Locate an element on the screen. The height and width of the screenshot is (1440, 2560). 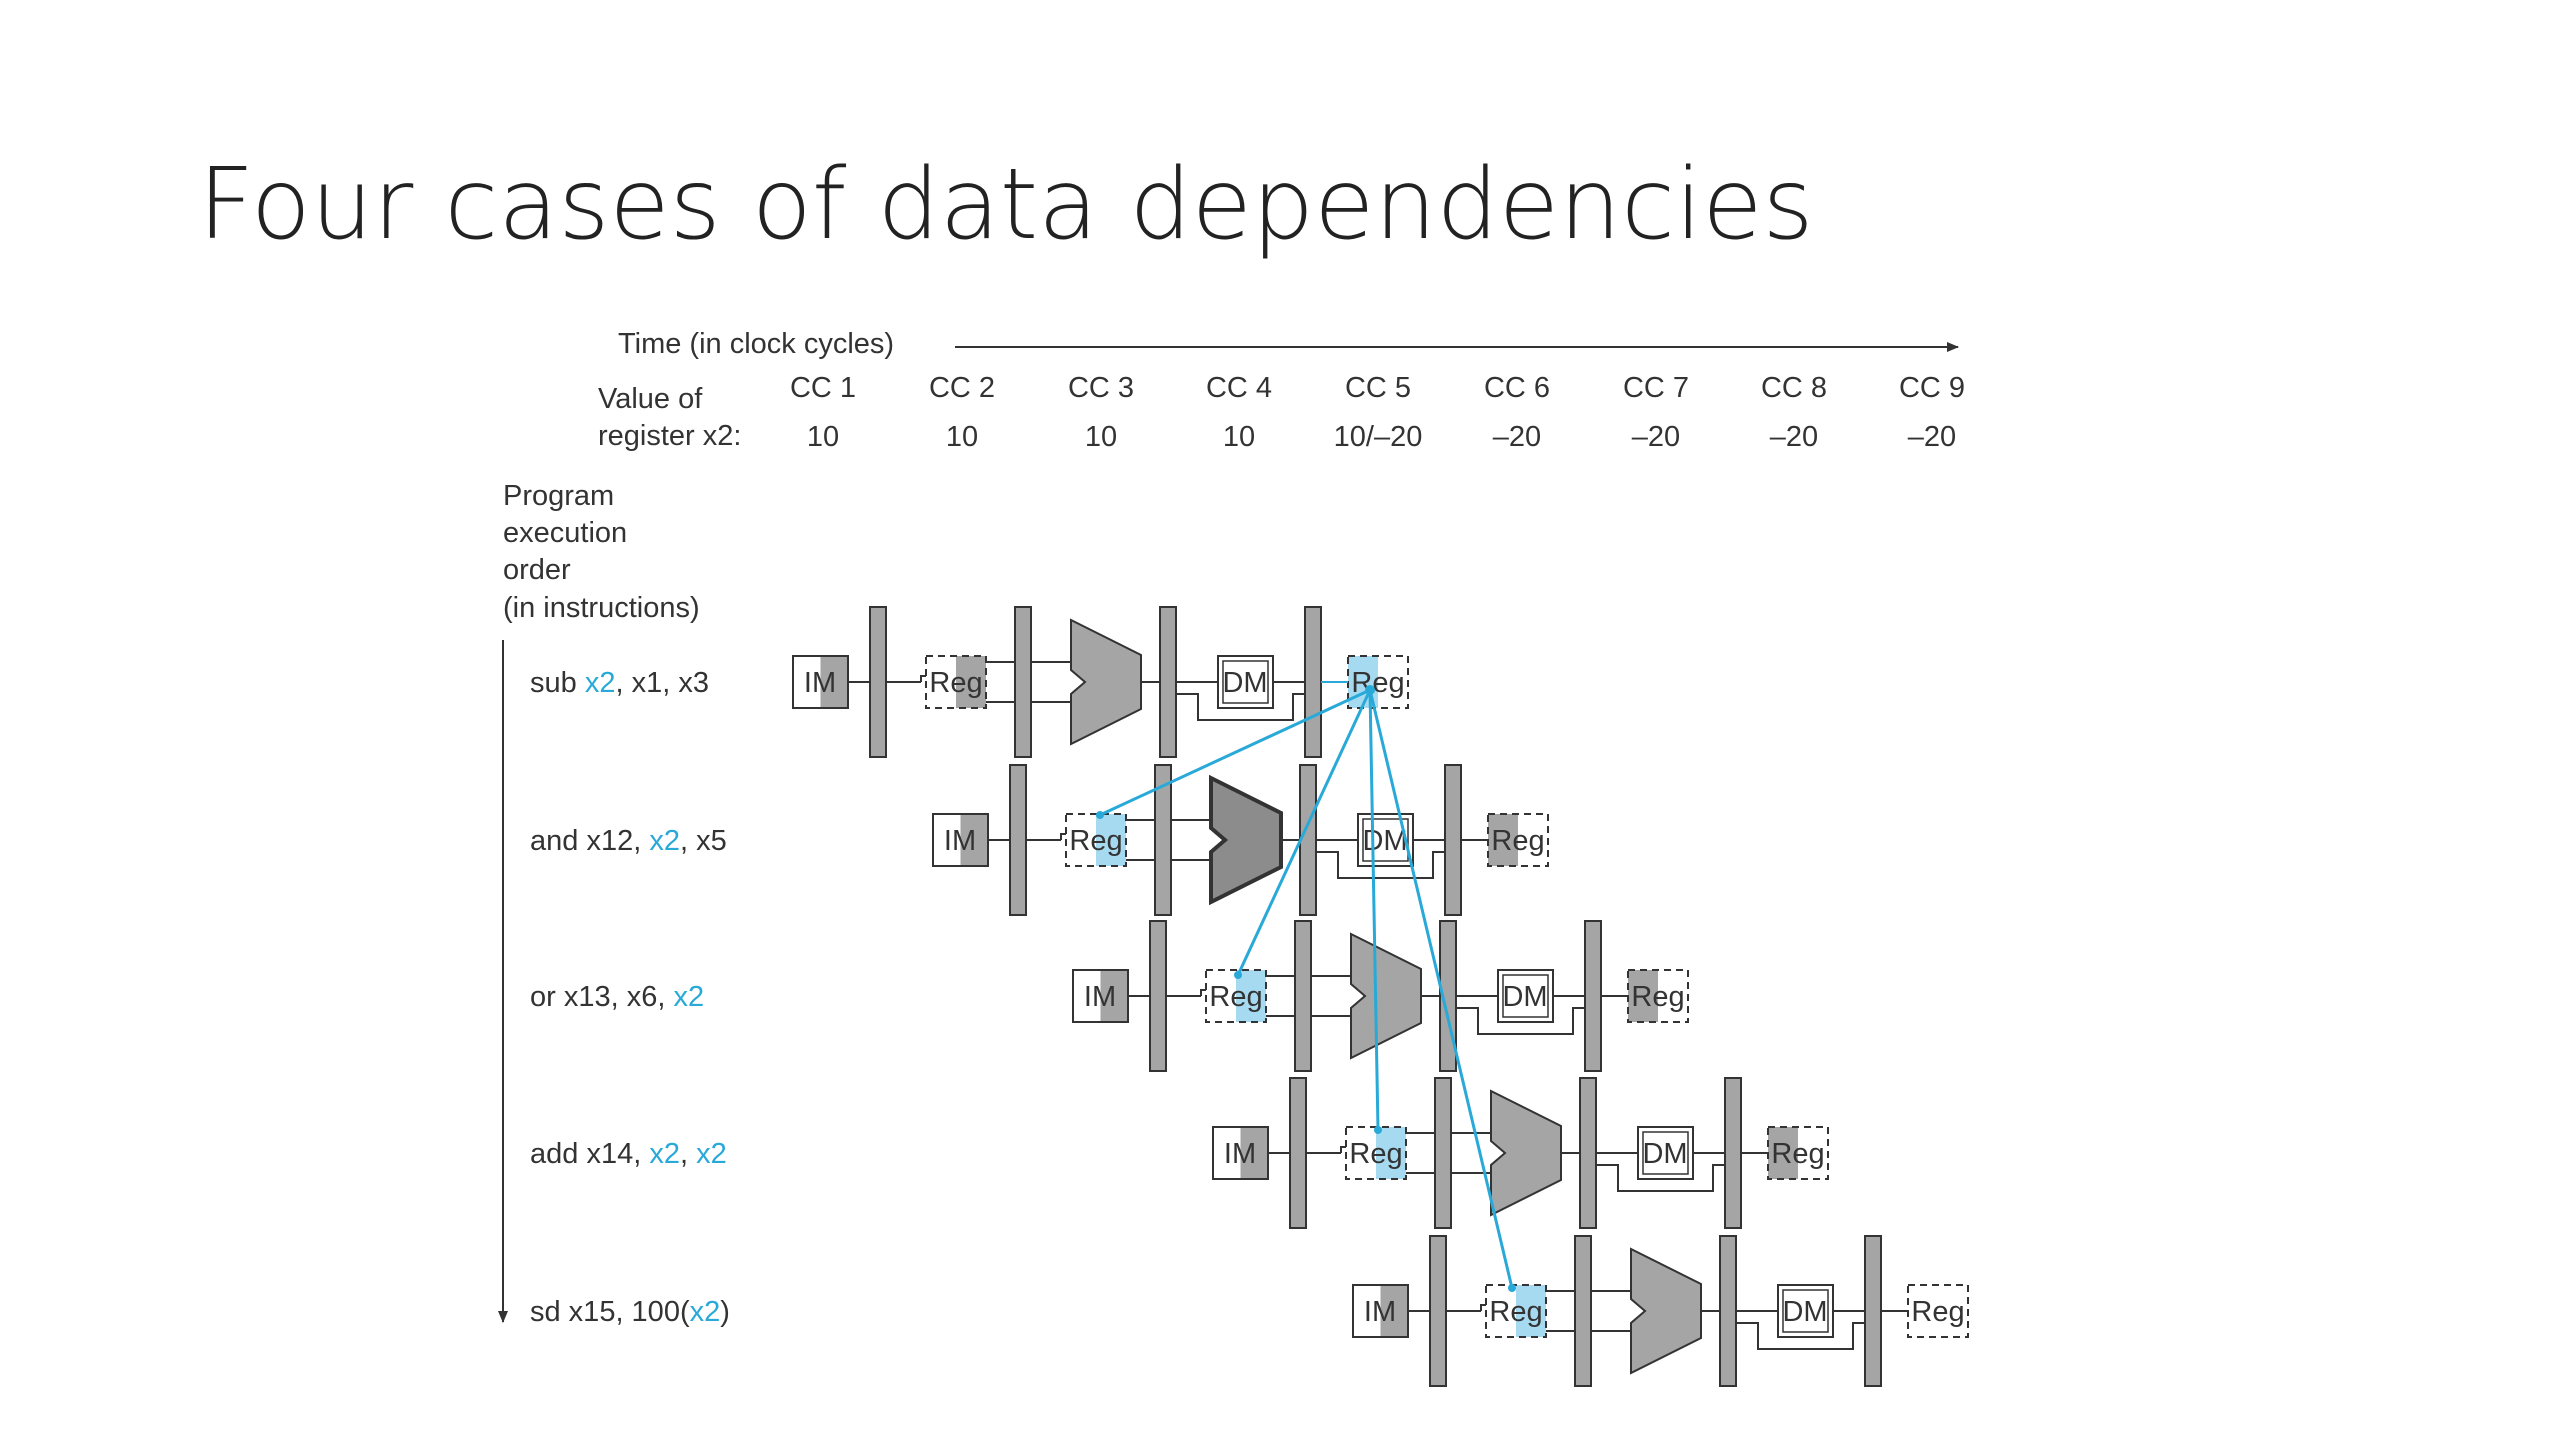
cycle-label: CC 2 is located at coordinates (962, 388).